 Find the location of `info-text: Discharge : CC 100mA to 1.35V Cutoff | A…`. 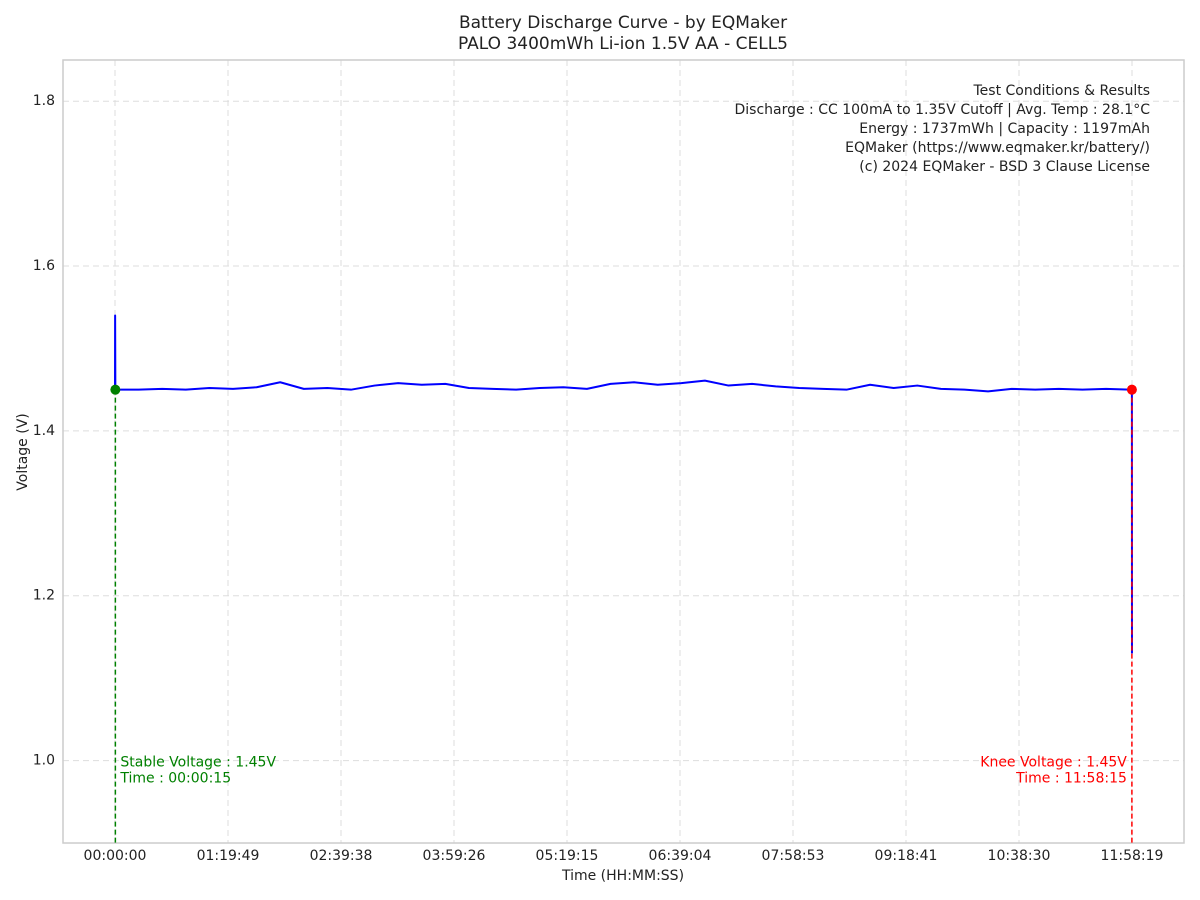

info-text: Discharge : CC 100mA to 1.35V Cutoff | A… is located at coordinates (942, 110).